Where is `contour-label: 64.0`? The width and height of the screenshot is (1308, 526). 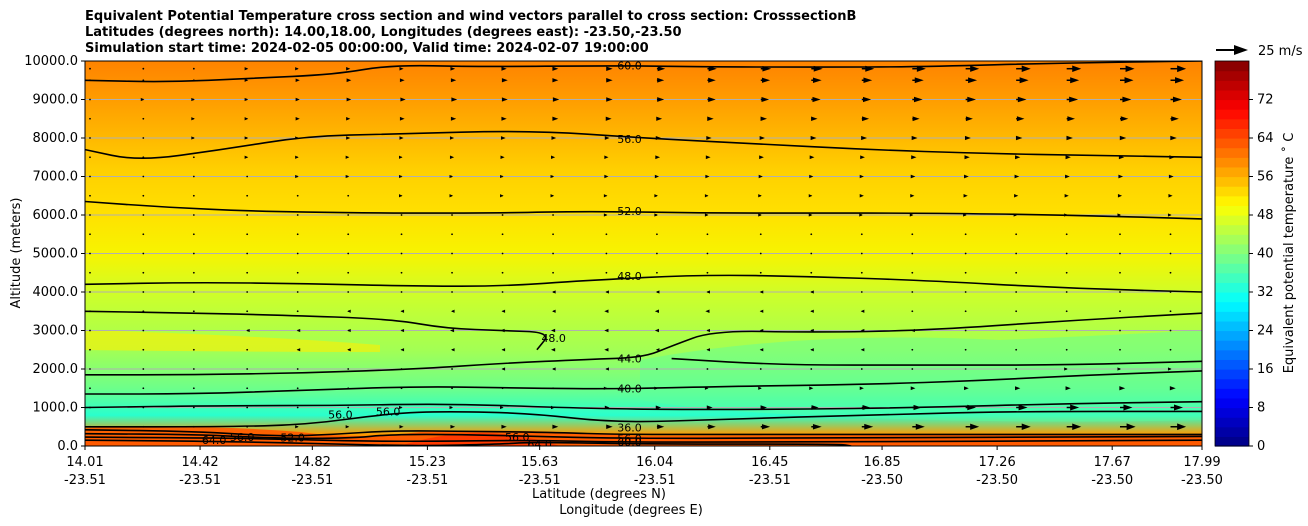 contour-label: 64.0 is located at coordinates (214, 440).